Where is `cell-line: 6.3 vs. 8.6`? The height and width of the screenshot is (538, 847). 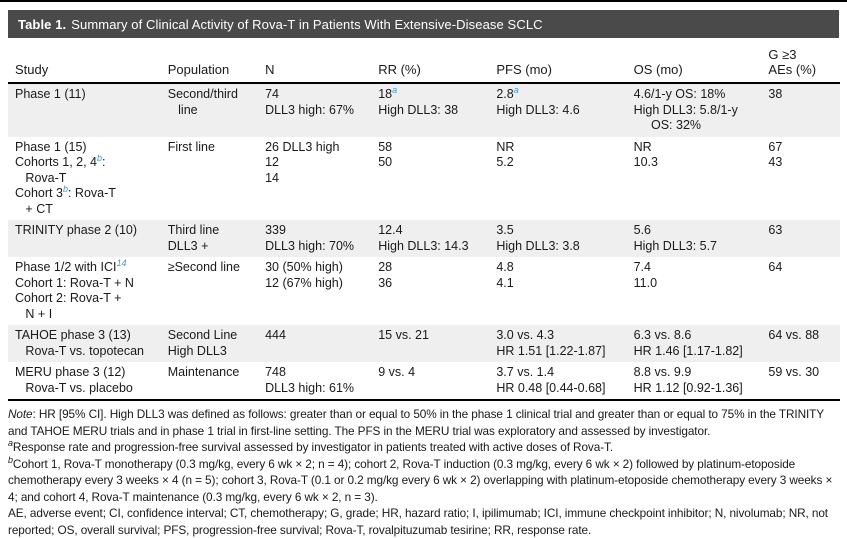
cell-line: 6.3 vs. 8.6 is located at coordinates (662, 335).